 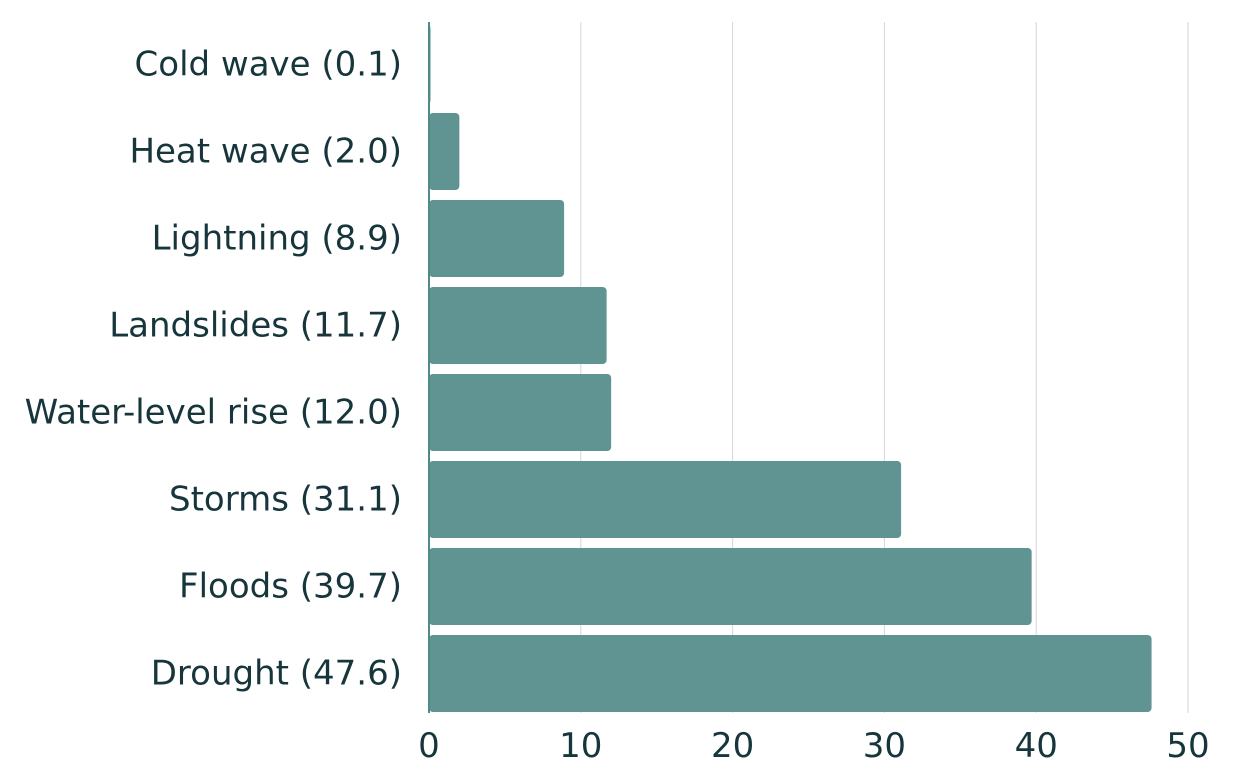 What do you see at coordinates (884, 746) in the screenshot?
I see `x-tick-label: 30` at bounding box center [884, 746].